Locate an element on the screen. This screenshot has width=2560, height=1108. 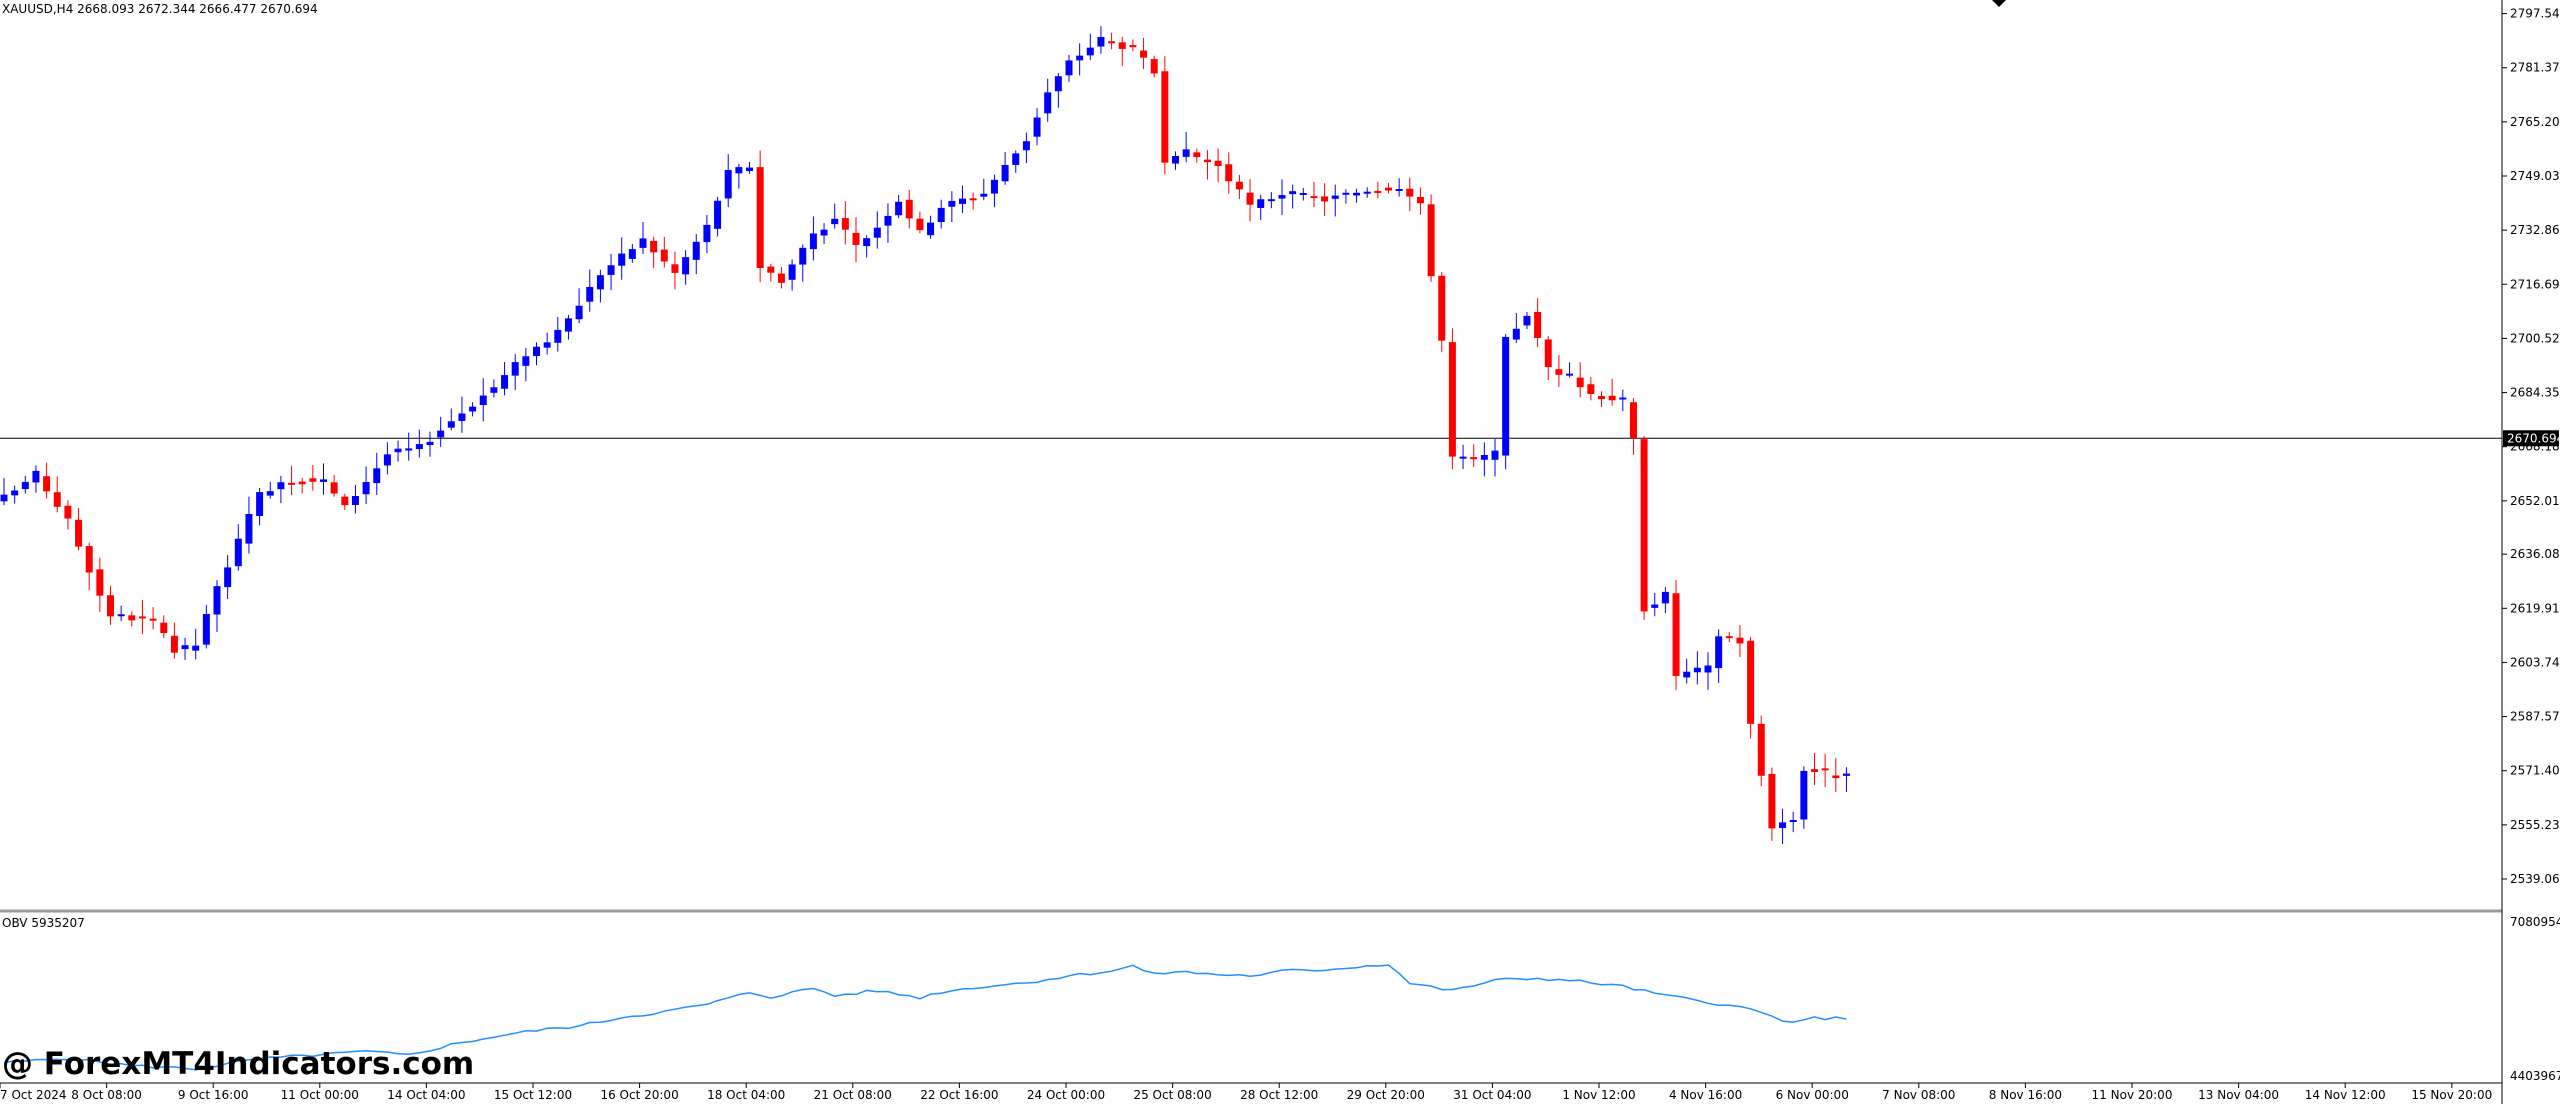
time-tick-label: 4 Nov 16:00 is located at coordinates (1705, 1095).